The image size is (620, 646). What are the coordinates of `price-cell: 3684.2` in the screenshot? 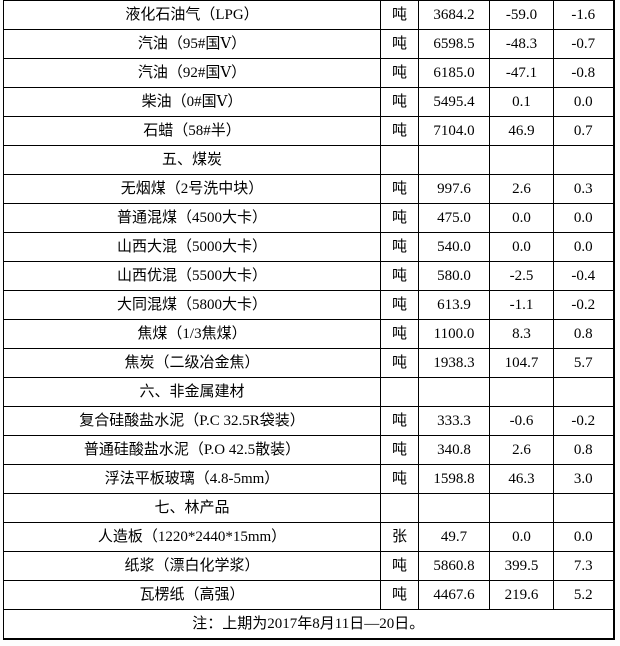 It's located at (454, 15).